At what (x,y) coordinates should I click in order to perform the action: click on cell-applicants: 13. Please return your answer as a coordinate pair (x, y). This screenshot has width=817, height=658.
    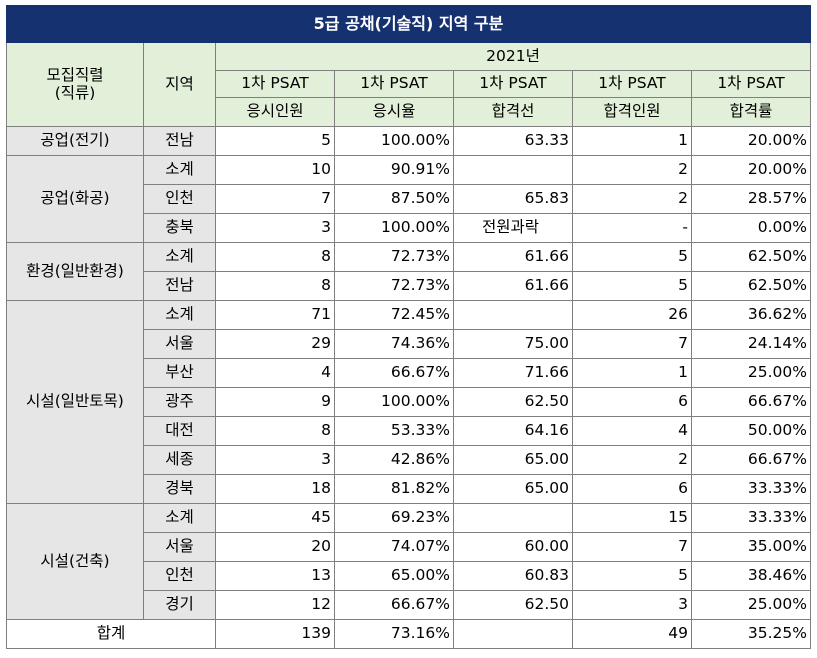
    Looking at the image, I should click on (275, 576).